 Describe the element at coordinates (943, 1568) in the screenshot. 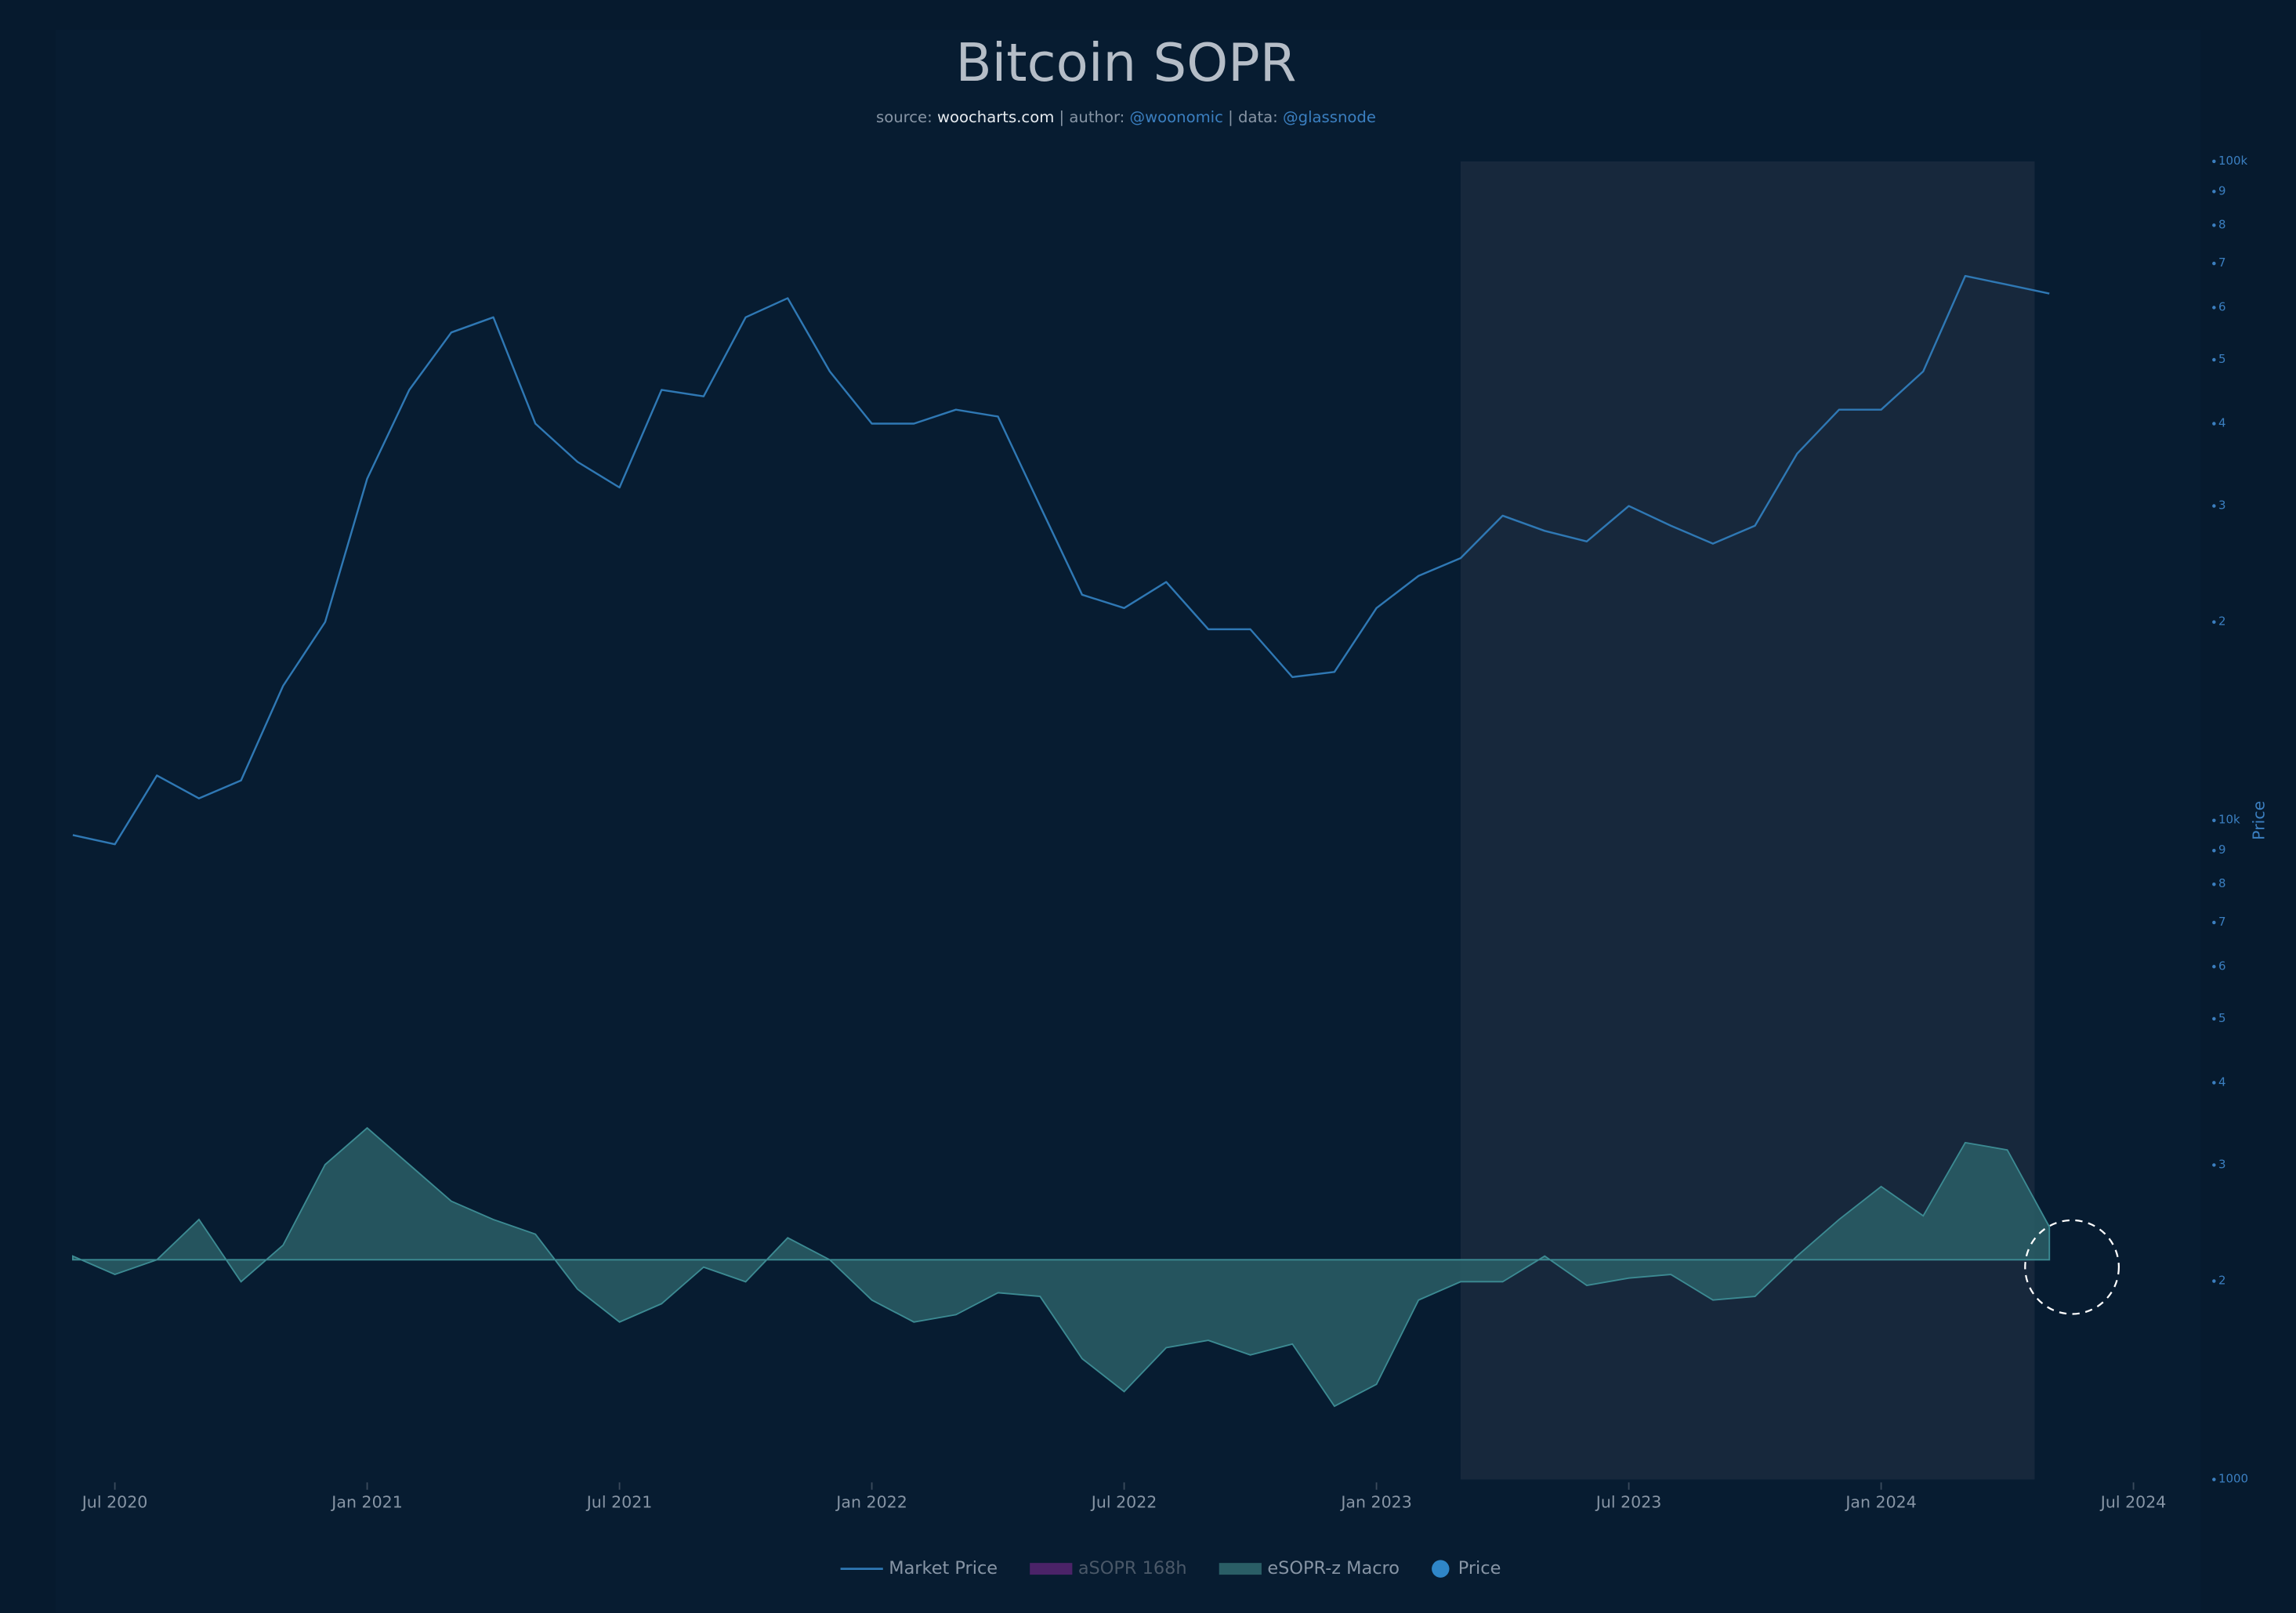

I see `legend-label: Market Price` at that location.